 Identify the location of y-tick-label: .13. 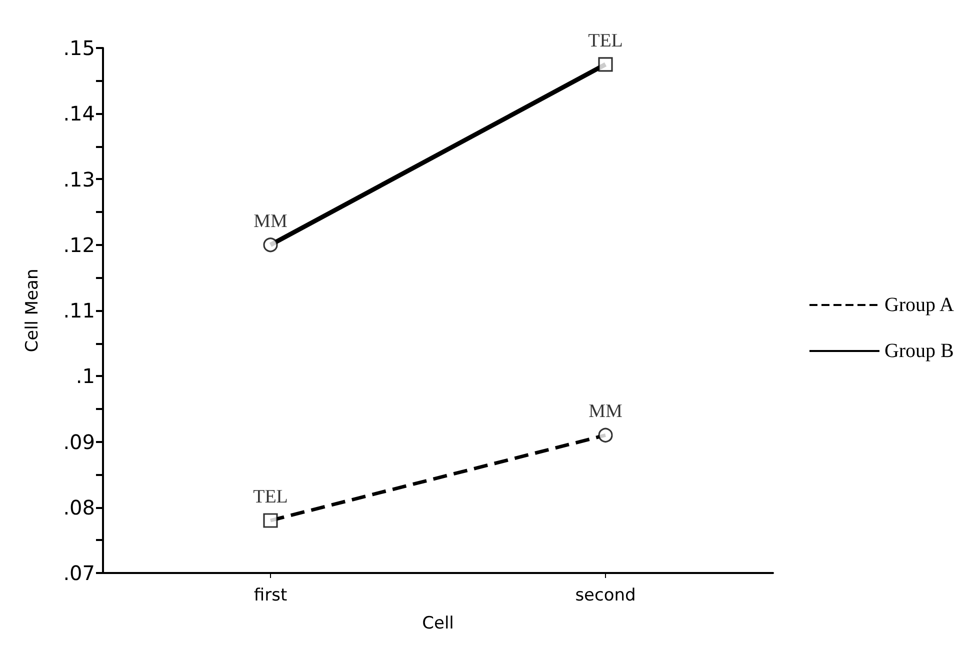
(79, 179).